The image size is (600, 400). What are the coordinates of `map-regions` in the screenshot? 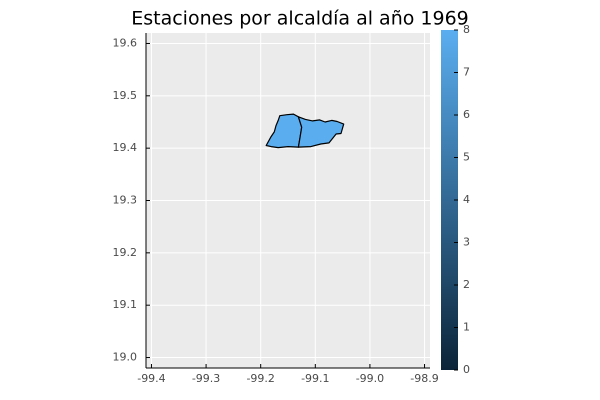 It's located at (305, 131).